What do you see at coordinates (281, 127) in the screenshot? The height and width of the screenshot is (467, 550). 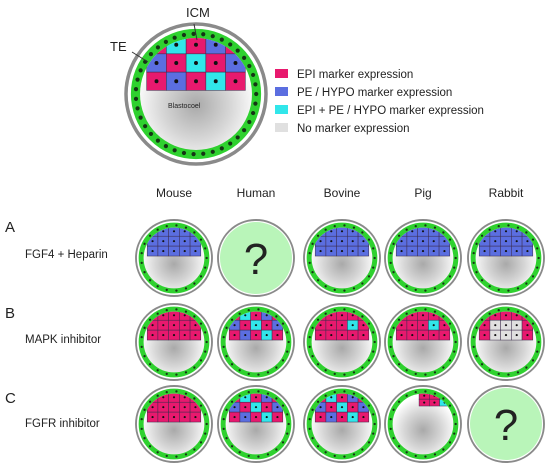 I see `legend-swatch-none` at bounding box center [281, 127].